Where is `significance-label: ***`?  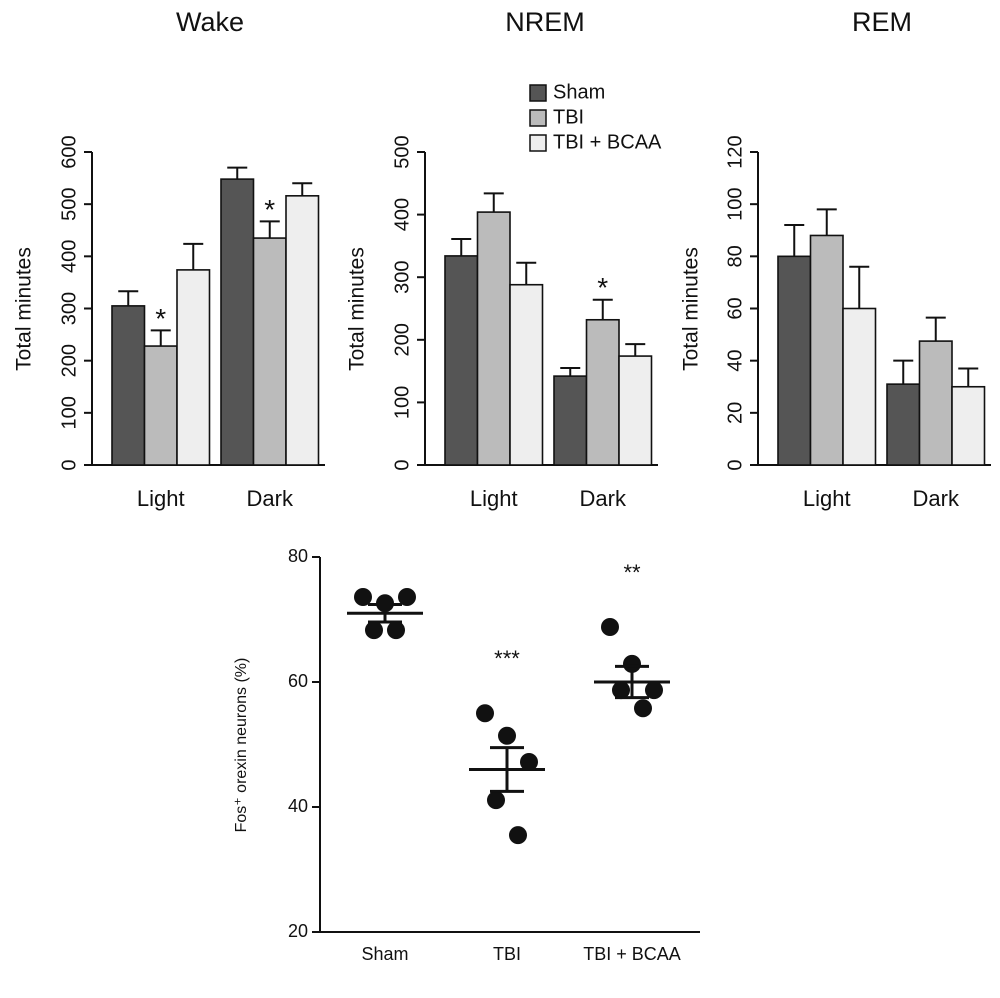
significance-label: *** is located at coordinates (507, 658).